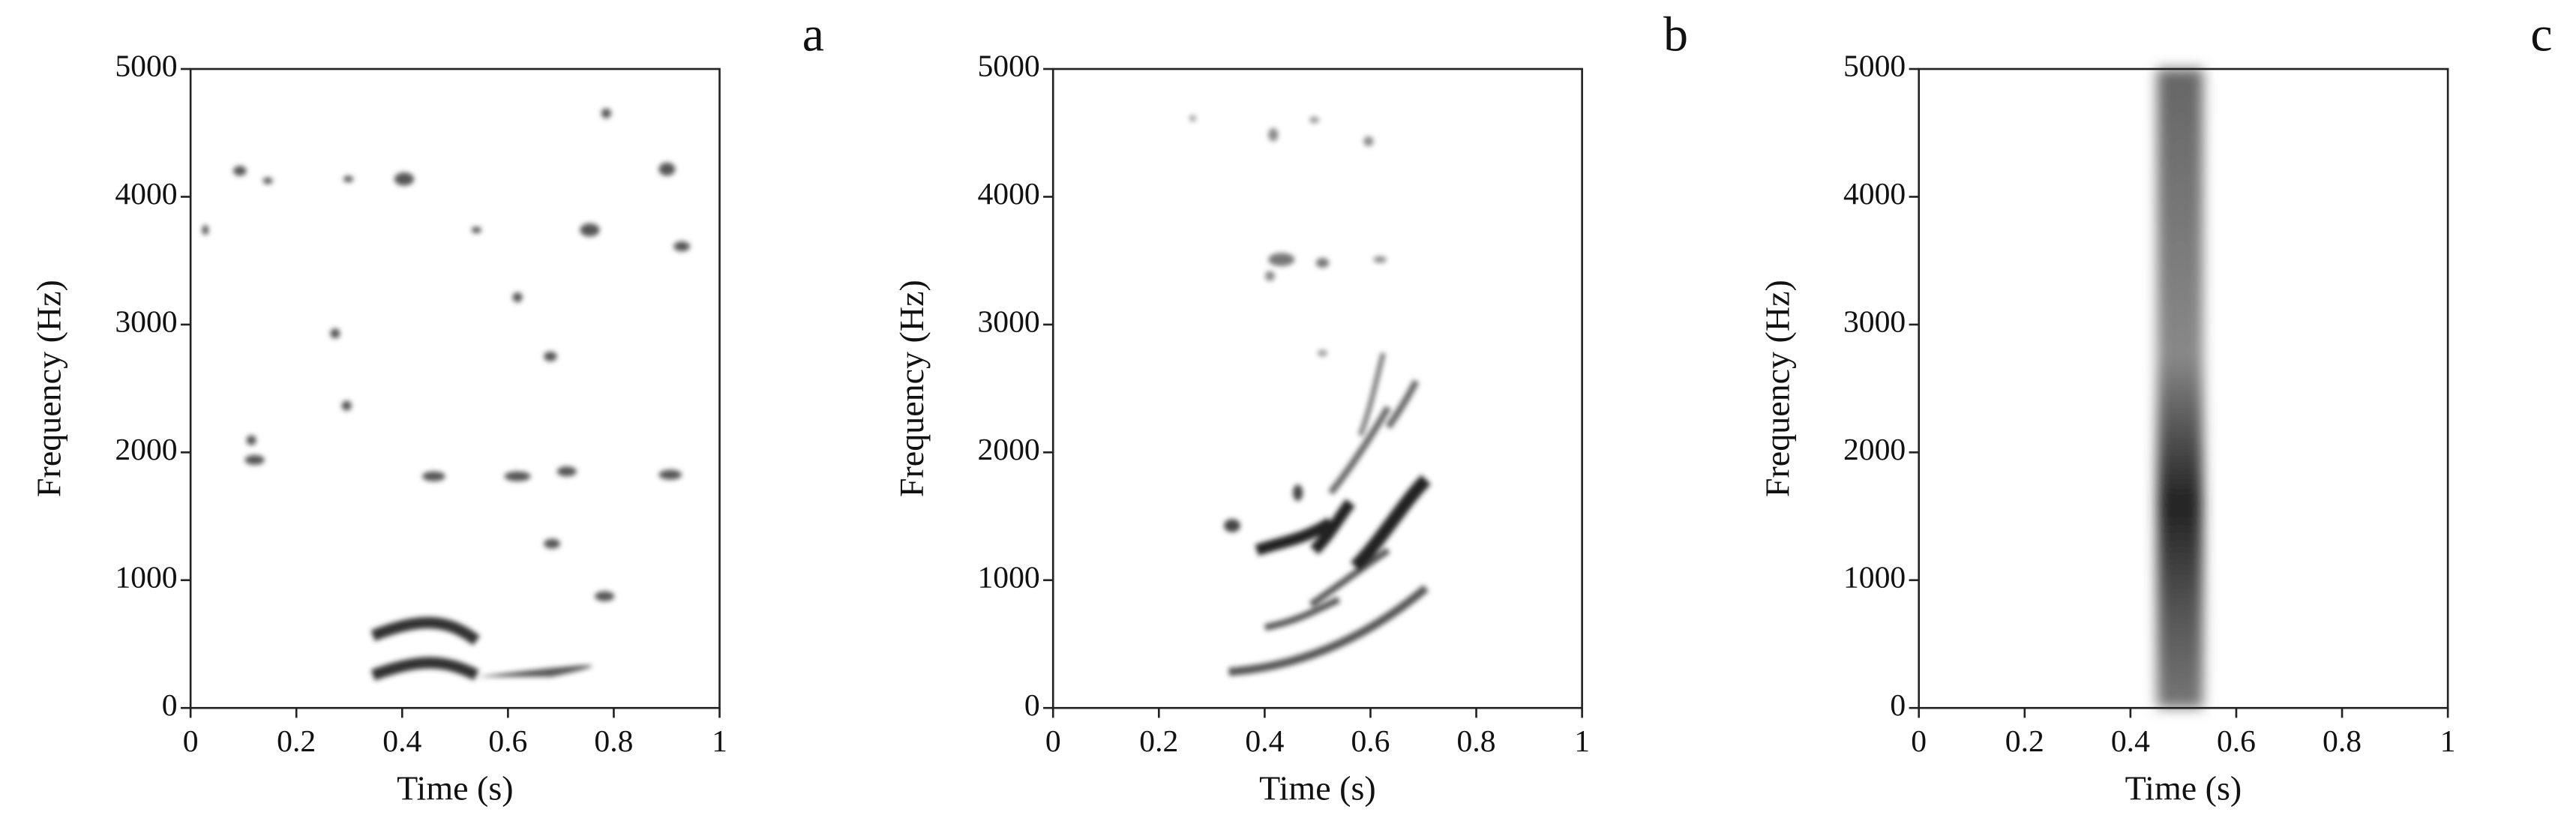  Describe the element at coordinates (1676, 35) in the screenshot. I see `panel-label: b` at that location.